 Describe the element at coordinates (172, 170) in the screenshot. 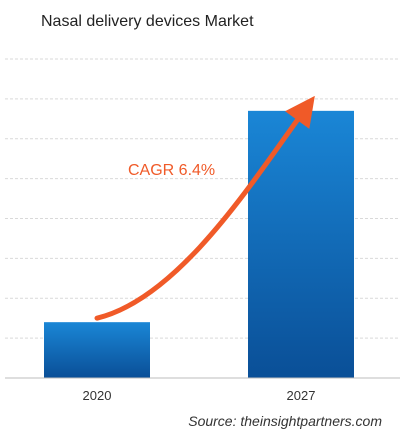

I see `cagr-annotation: CAGR 6.4%` at that location.